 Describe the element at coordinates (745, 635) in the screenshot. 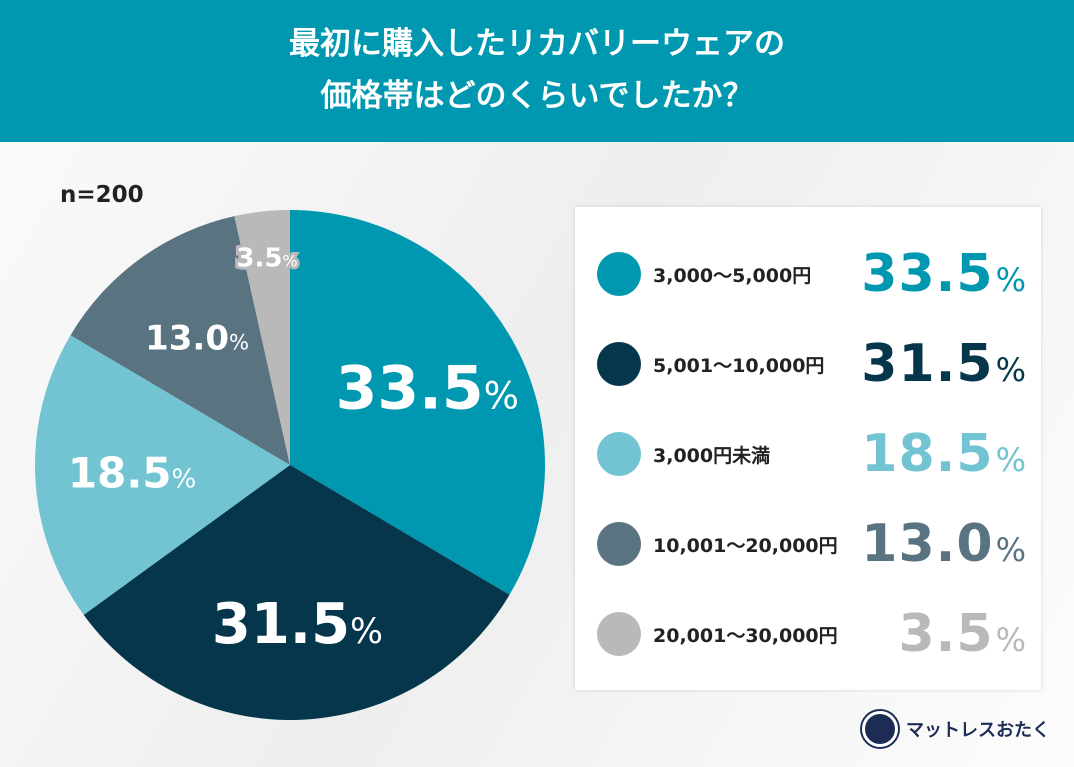

I see `legend-label: 20,001〜30,000円` at that location.